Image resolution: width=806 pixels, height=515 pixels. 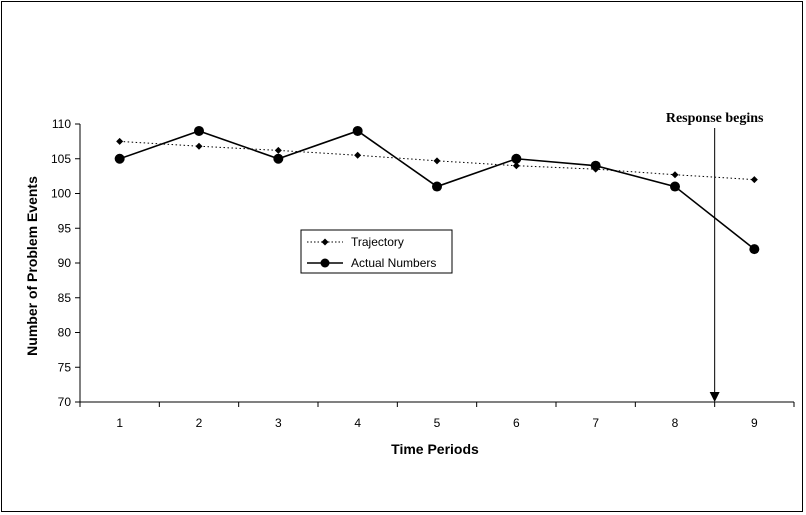 I want to click on x-tick-label: 7, so click(x=595, y=423).